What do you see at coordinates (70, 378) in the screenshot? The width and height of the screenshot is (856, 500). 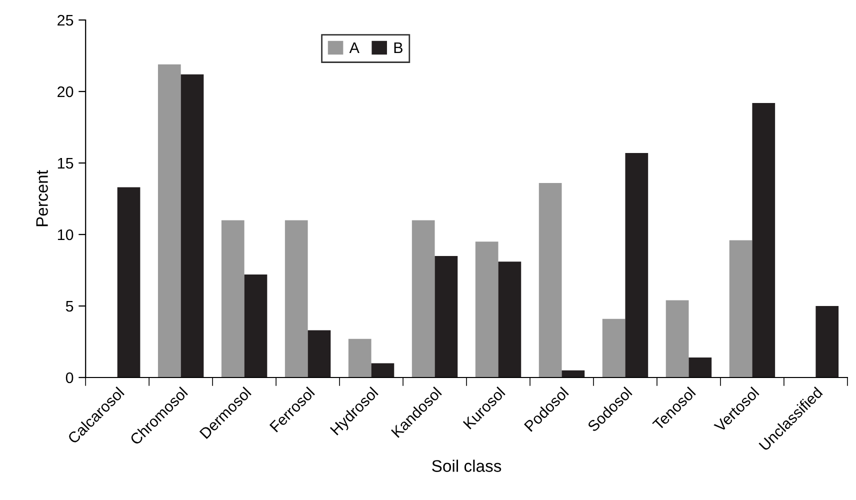 I see `y-tick-label: 0` at bounding box center [70, 378].